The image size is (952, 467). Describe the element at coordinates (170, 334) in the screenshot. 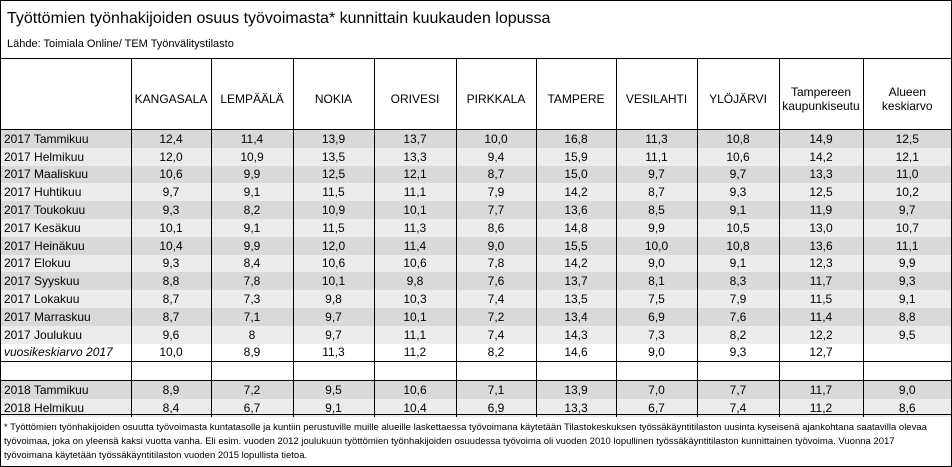

I see `cell: 9,6` at that location.